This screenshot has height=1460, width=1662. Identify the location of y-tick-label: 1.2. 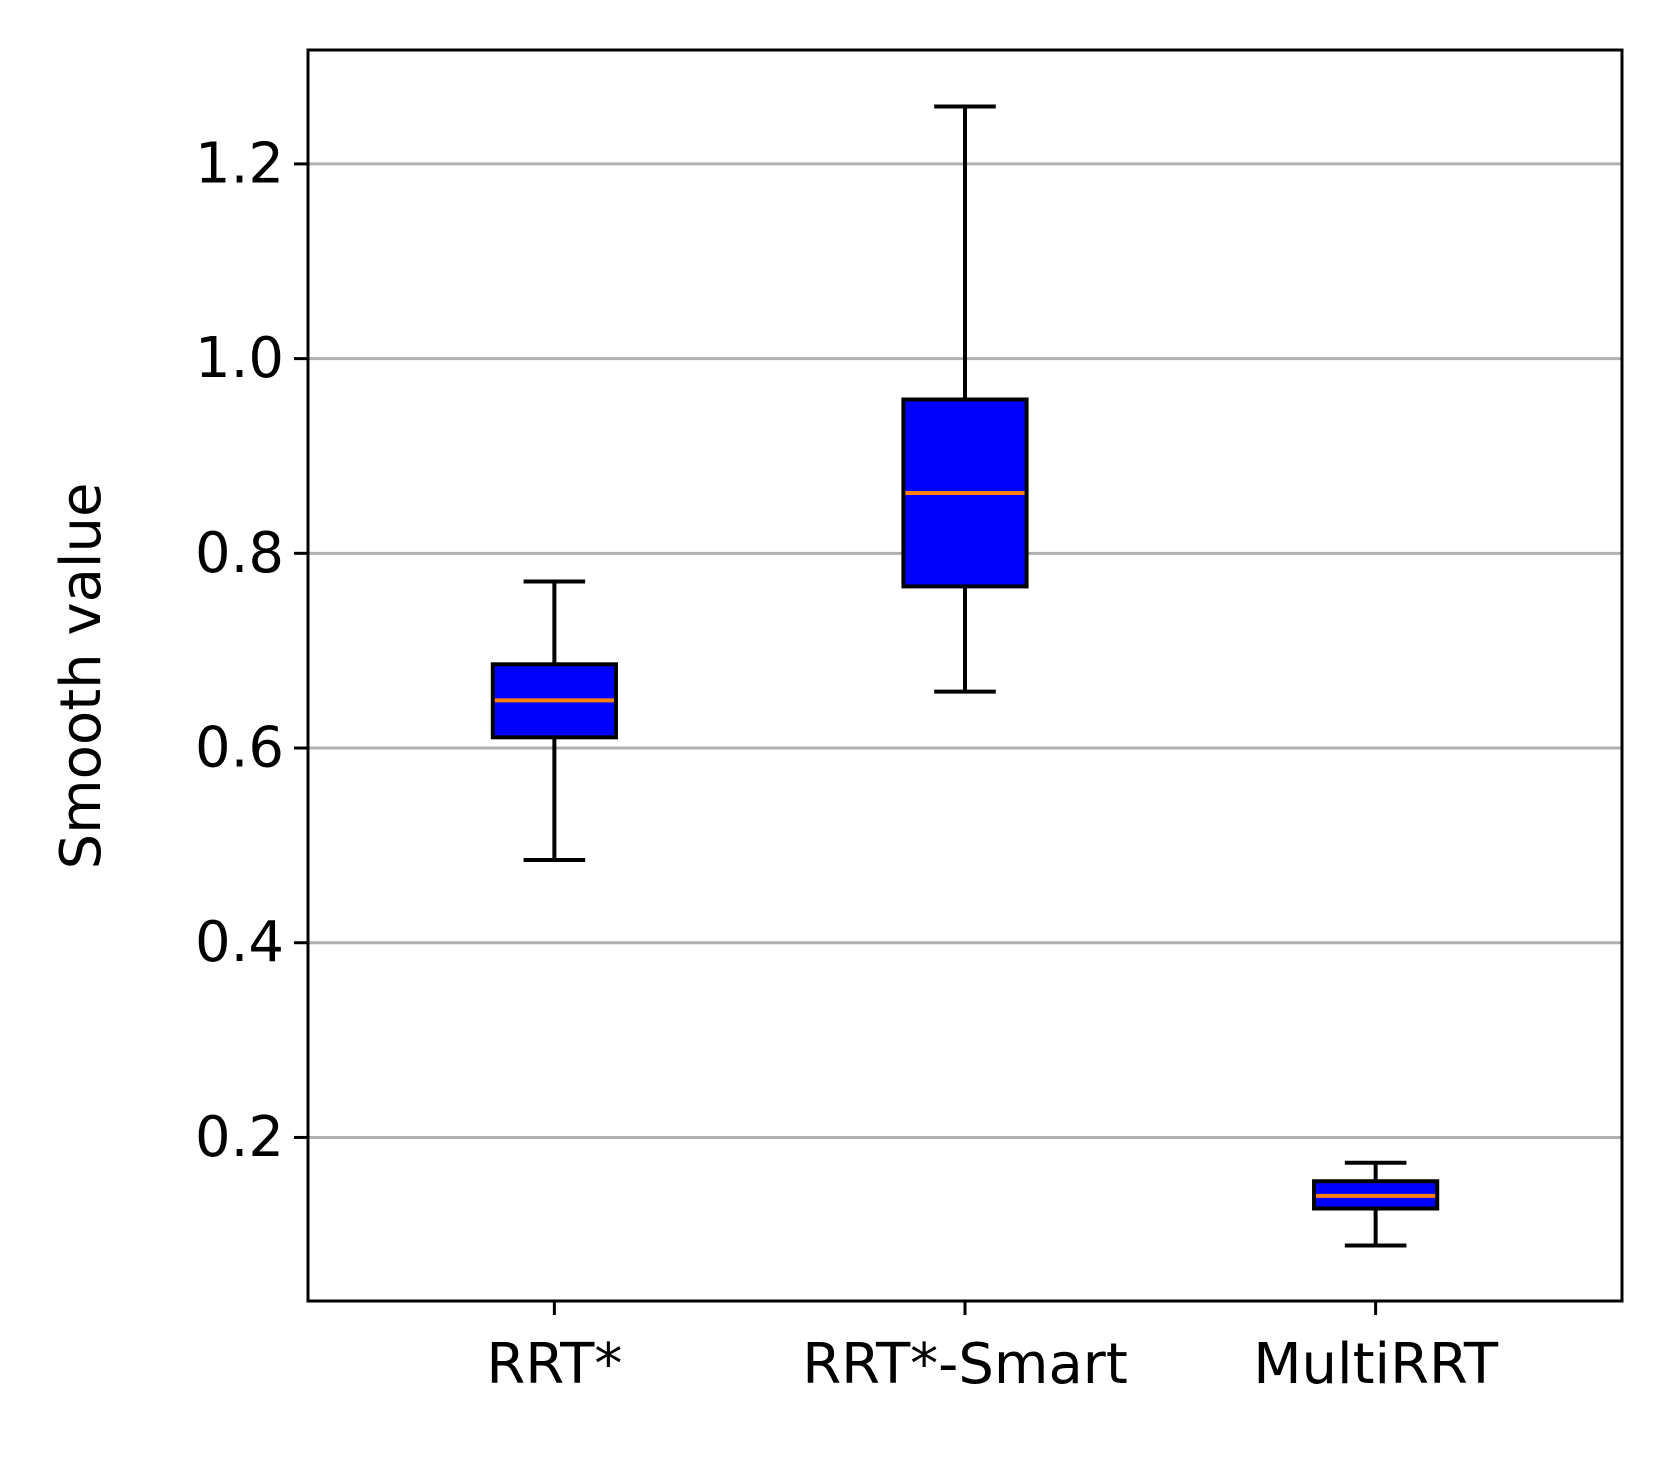
(239, 163).